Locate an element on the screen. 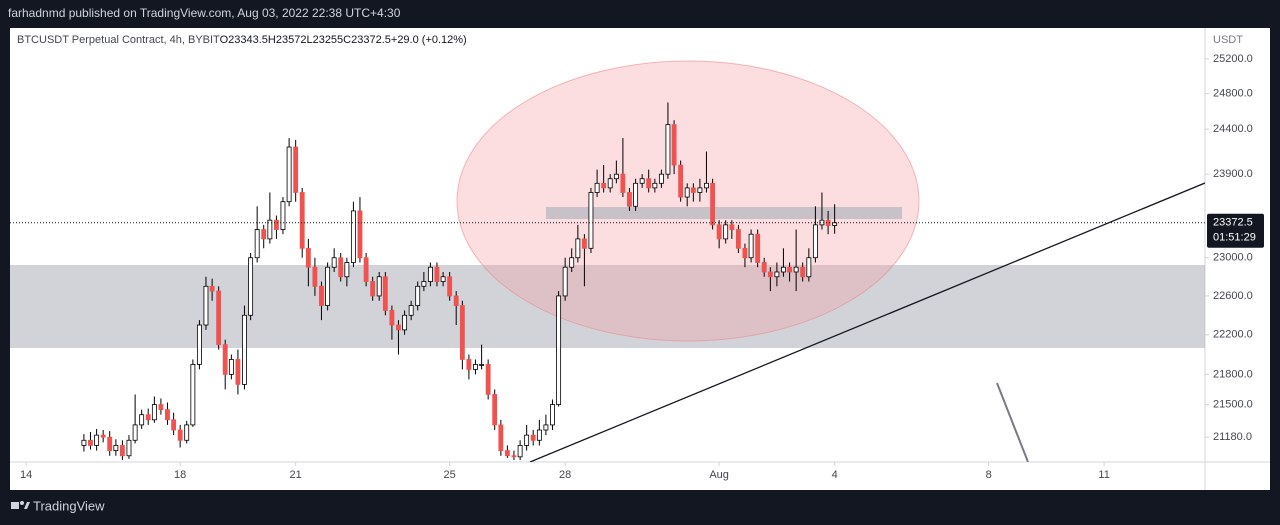  footer-brand: TradingView is located at coordinates (69, 505).